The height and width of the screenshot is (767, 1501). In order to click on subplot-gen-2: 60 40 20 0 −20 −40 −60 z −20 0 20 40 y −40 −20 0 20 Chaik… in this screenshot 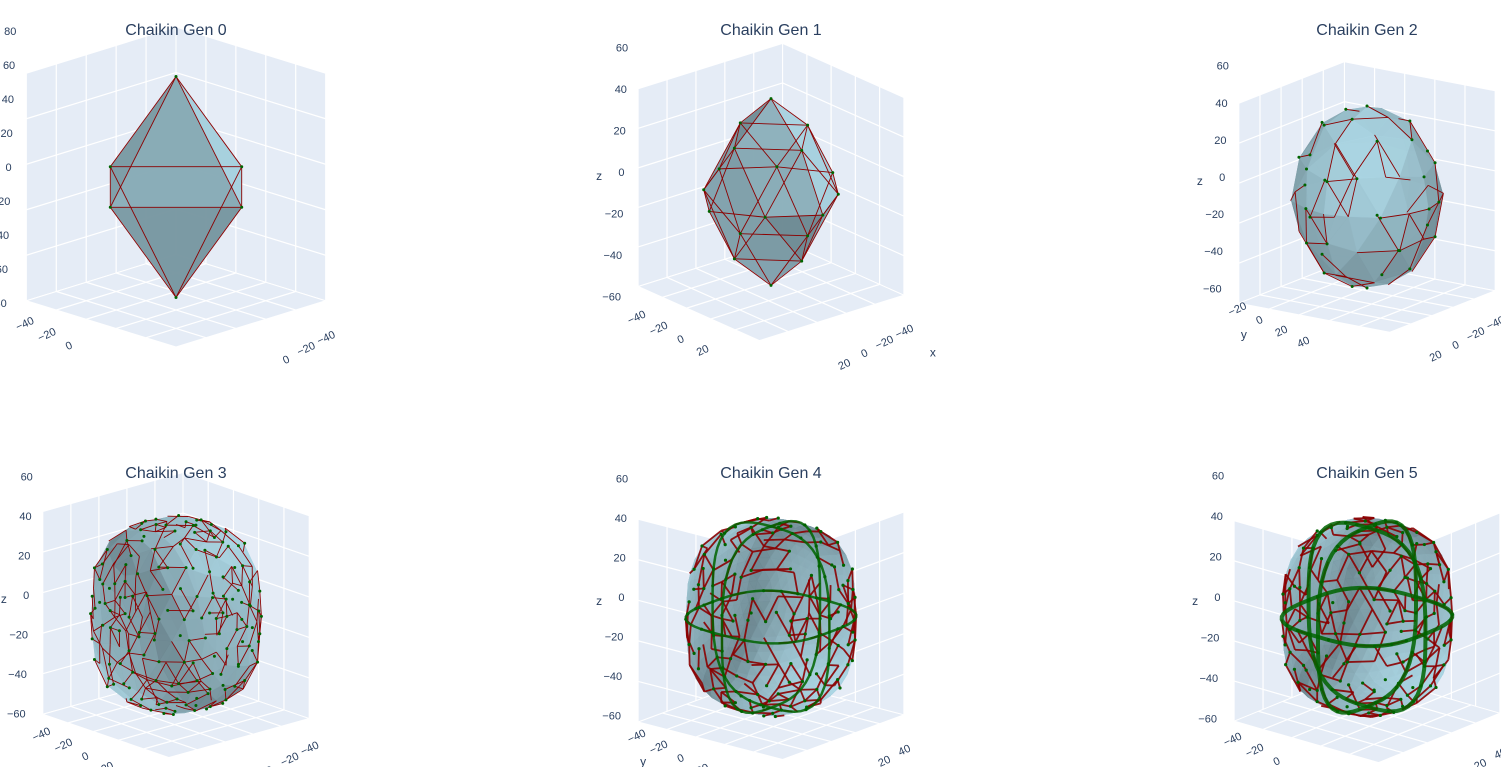, I will do `click(1351, 172)`.